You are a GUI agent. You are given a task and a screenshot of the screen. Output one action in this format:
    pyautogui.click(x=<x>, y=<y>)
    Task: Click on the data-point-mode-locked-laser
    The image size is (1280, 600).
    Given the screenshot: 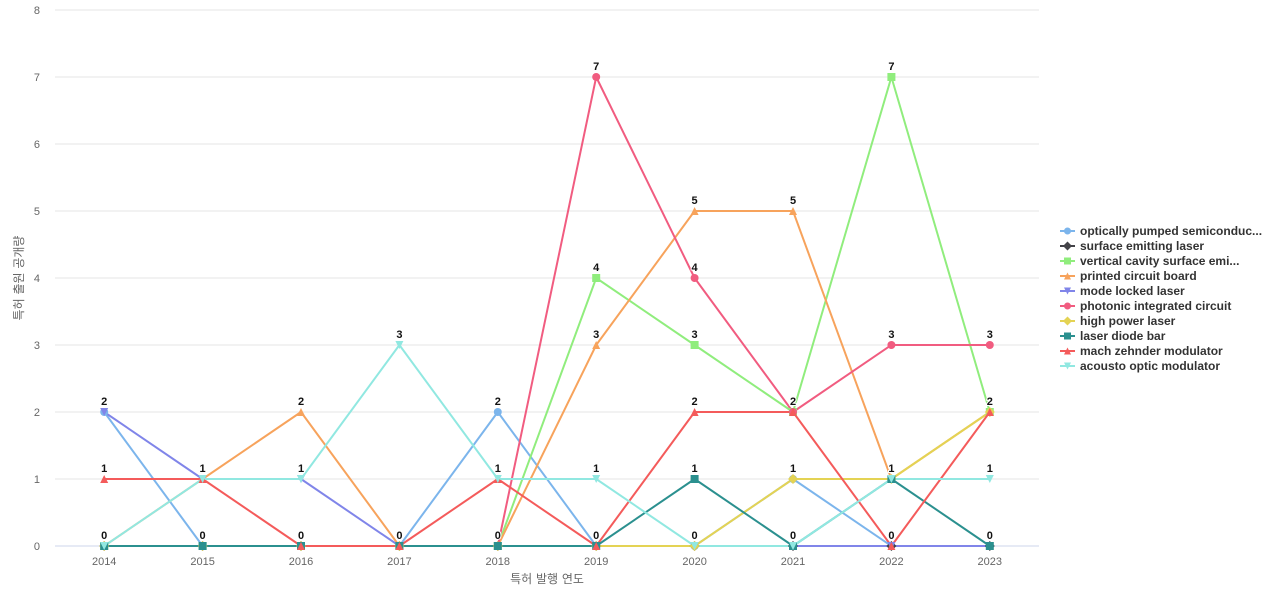 What is the action you would take?
    pyautogui.click(x=104, y=412)
    